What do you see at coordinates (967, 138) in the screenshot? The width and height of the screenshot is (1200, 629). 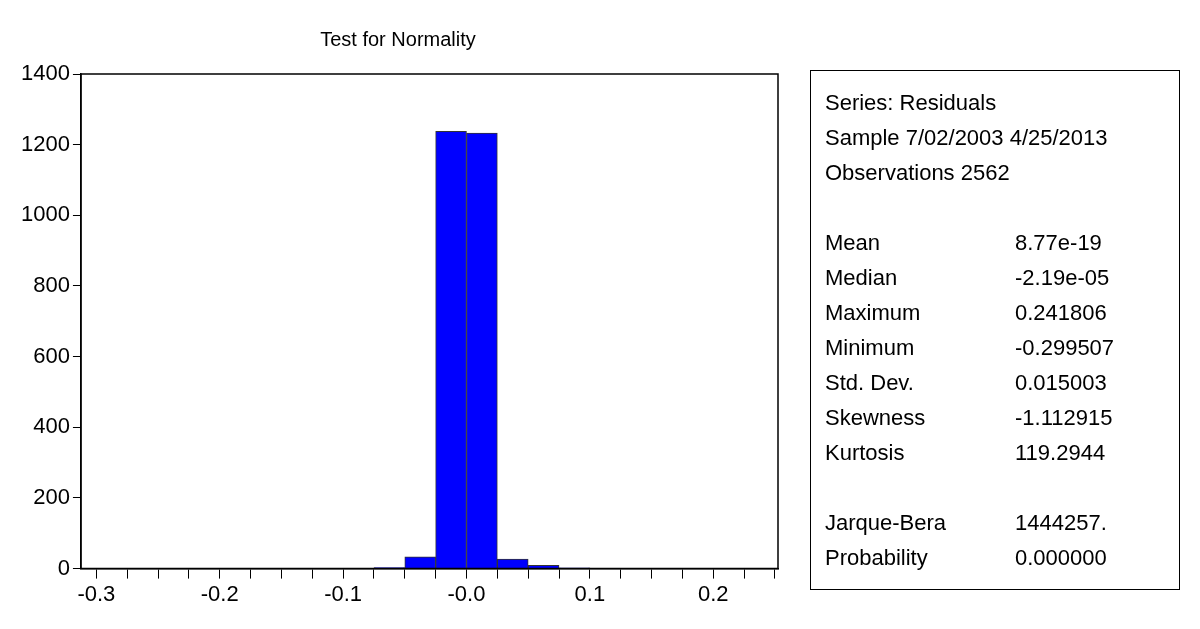 I see `text: Sample 7/02/2003 4/25/2013` at bounding box center [967, 138].